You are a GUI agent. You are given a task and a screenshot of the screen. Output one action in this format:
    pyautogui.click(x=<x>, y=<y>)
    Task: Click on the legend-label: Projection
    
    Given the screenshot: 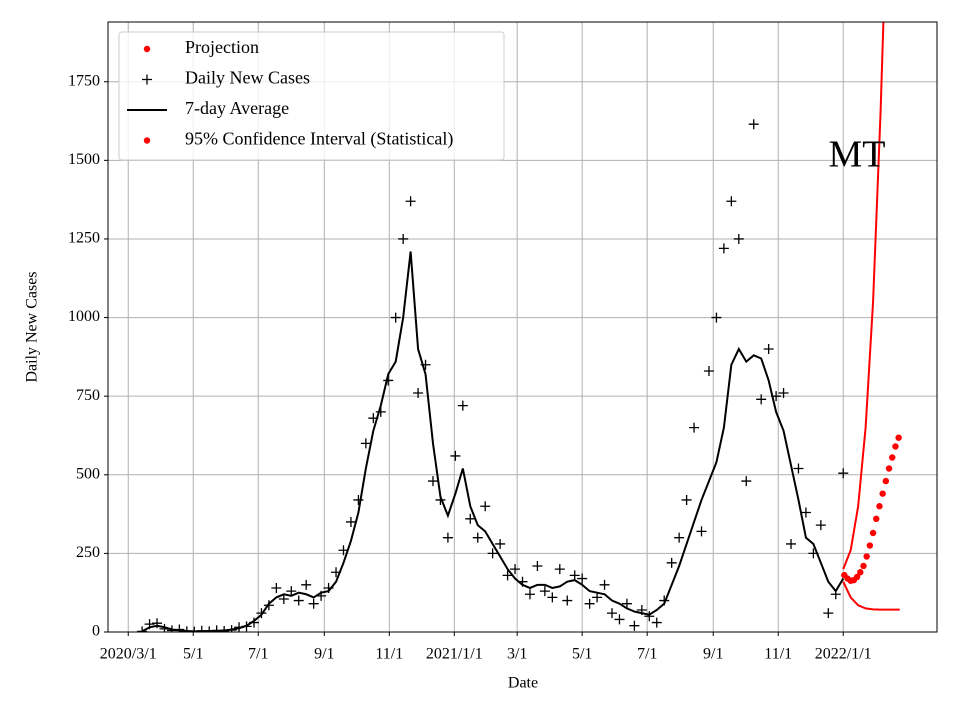 What is the action you would take?
    pyautogui.click(x=222, y=47)
    